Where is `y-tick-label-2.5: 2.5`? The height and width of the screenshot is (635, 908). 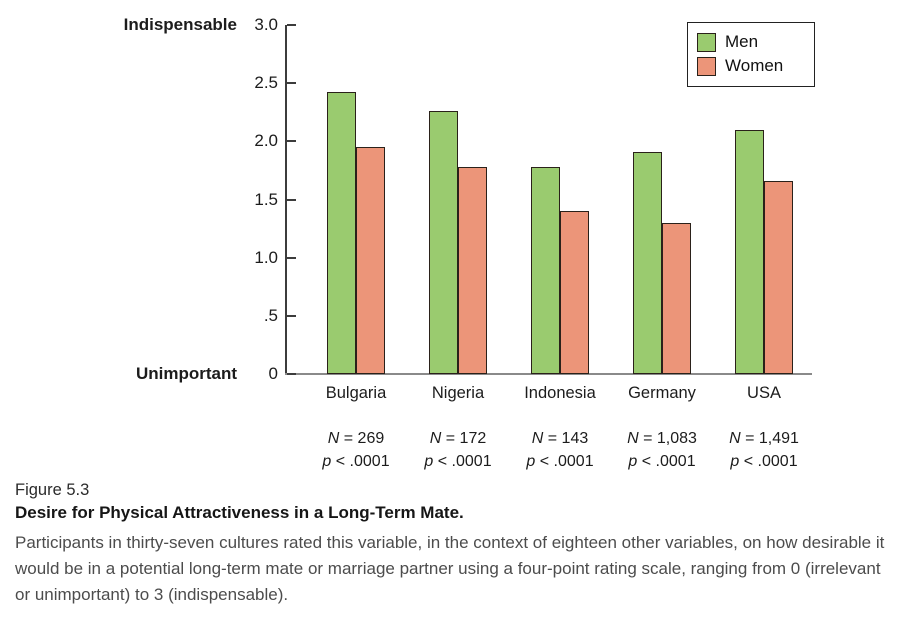 y-tick-label-2.5: 2.5 is located at coordinates (266, 83).